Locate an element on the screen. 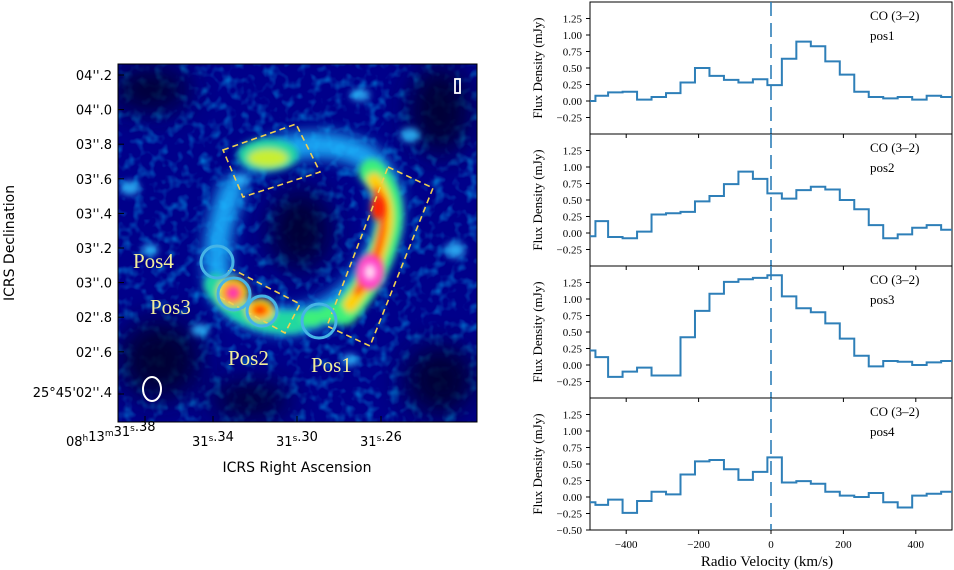 Image resolution: width=954 pixels, height=570 pixels. pos4-circle is located at coordinates (217, 262).